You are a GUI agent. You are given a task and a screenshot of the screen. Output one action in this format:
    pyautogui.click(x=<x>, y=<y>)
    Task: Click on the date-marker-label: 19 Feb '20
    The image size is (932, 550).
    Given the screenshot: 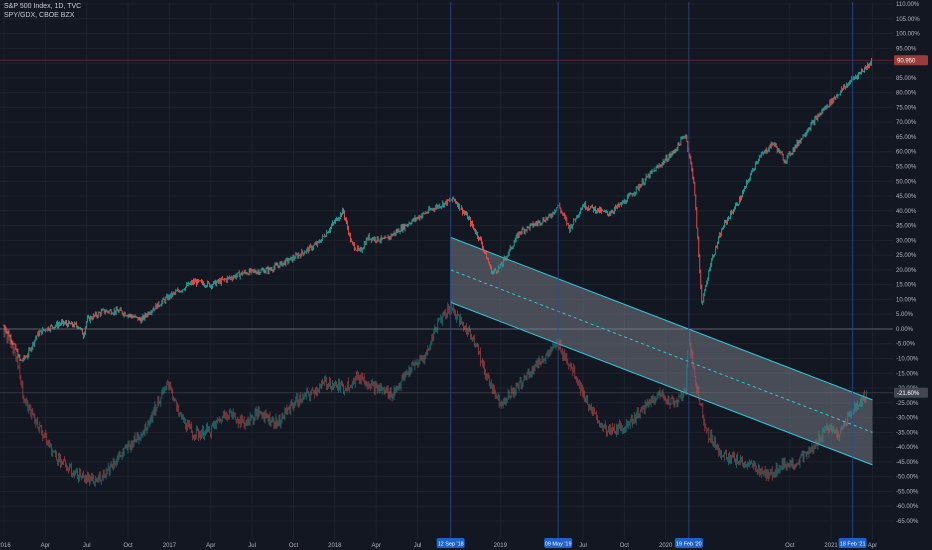 What is the action you would take?
    pyautogui.click(x=689, y=545)
    